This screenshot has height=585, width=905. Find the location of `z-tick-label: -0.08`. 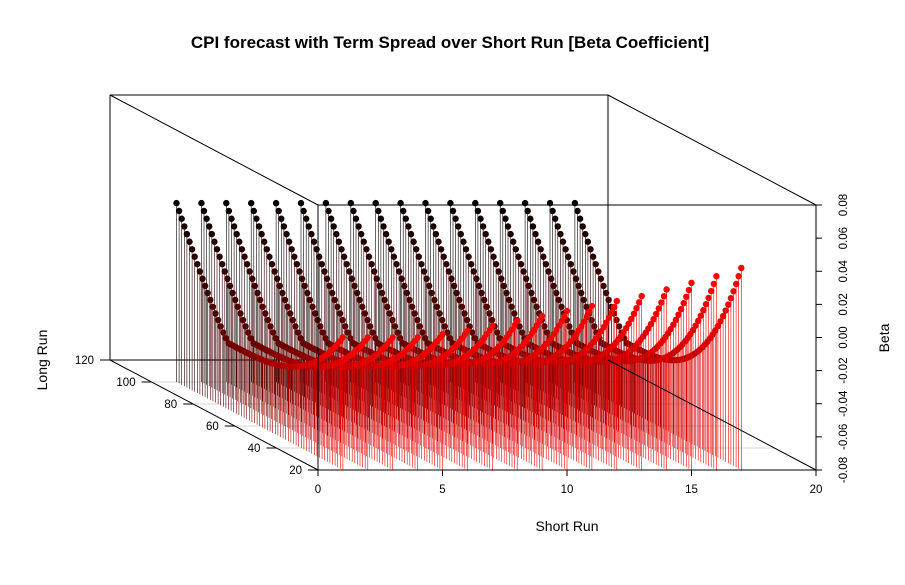

z-tick-label: -0.08 is located at coordinates (844, 470).